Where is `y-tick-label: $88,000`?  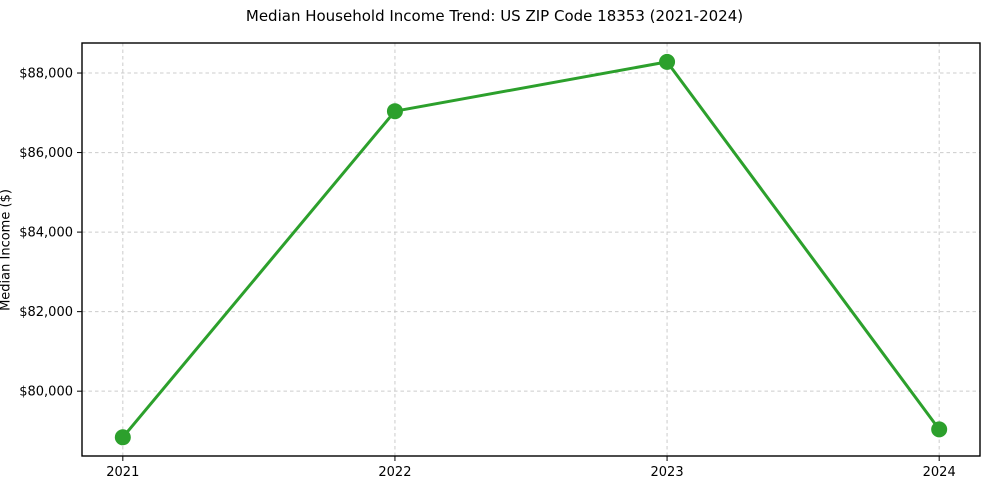 y-tick-label: $88,000 is located at coordinates (46, 74).